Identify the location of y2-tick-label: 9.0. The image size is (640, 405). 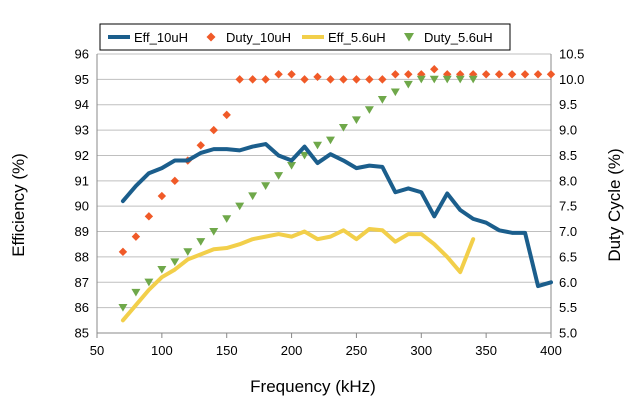
(568, 130).